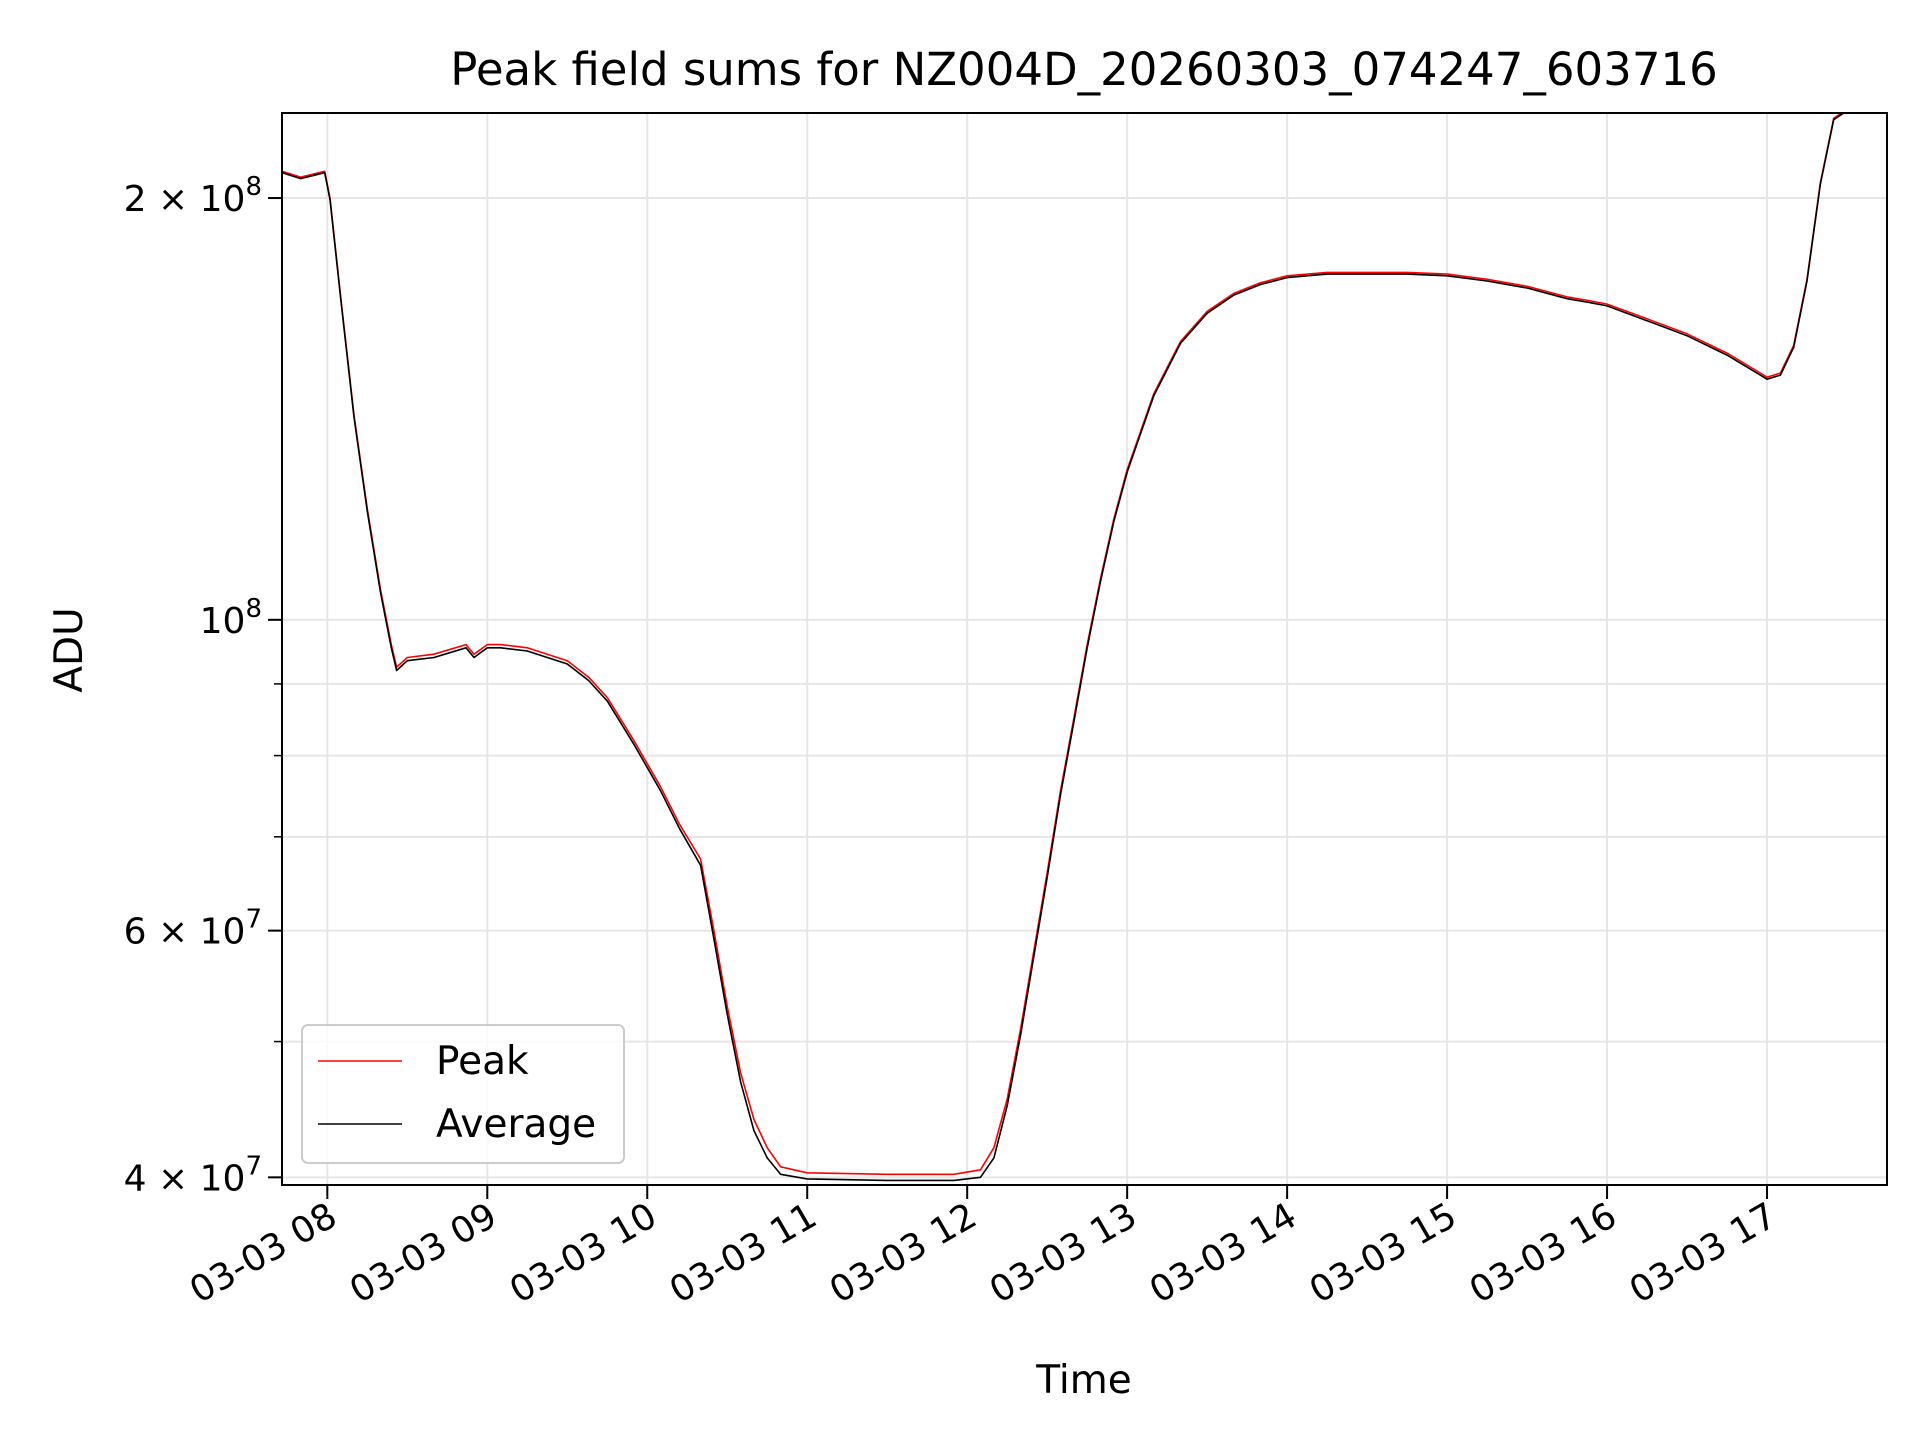 This screenshot has height=1440, width=1920. I want to click on legend-label-peak: Peak, so click(482, 1061).